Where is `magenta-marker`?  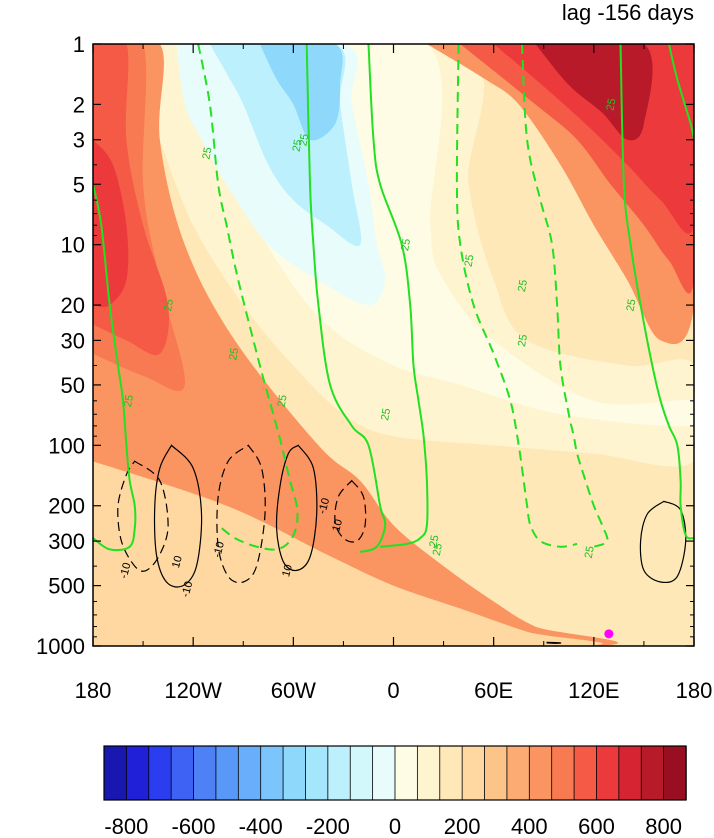
magenta-marker is located at coordinates (609, 634).